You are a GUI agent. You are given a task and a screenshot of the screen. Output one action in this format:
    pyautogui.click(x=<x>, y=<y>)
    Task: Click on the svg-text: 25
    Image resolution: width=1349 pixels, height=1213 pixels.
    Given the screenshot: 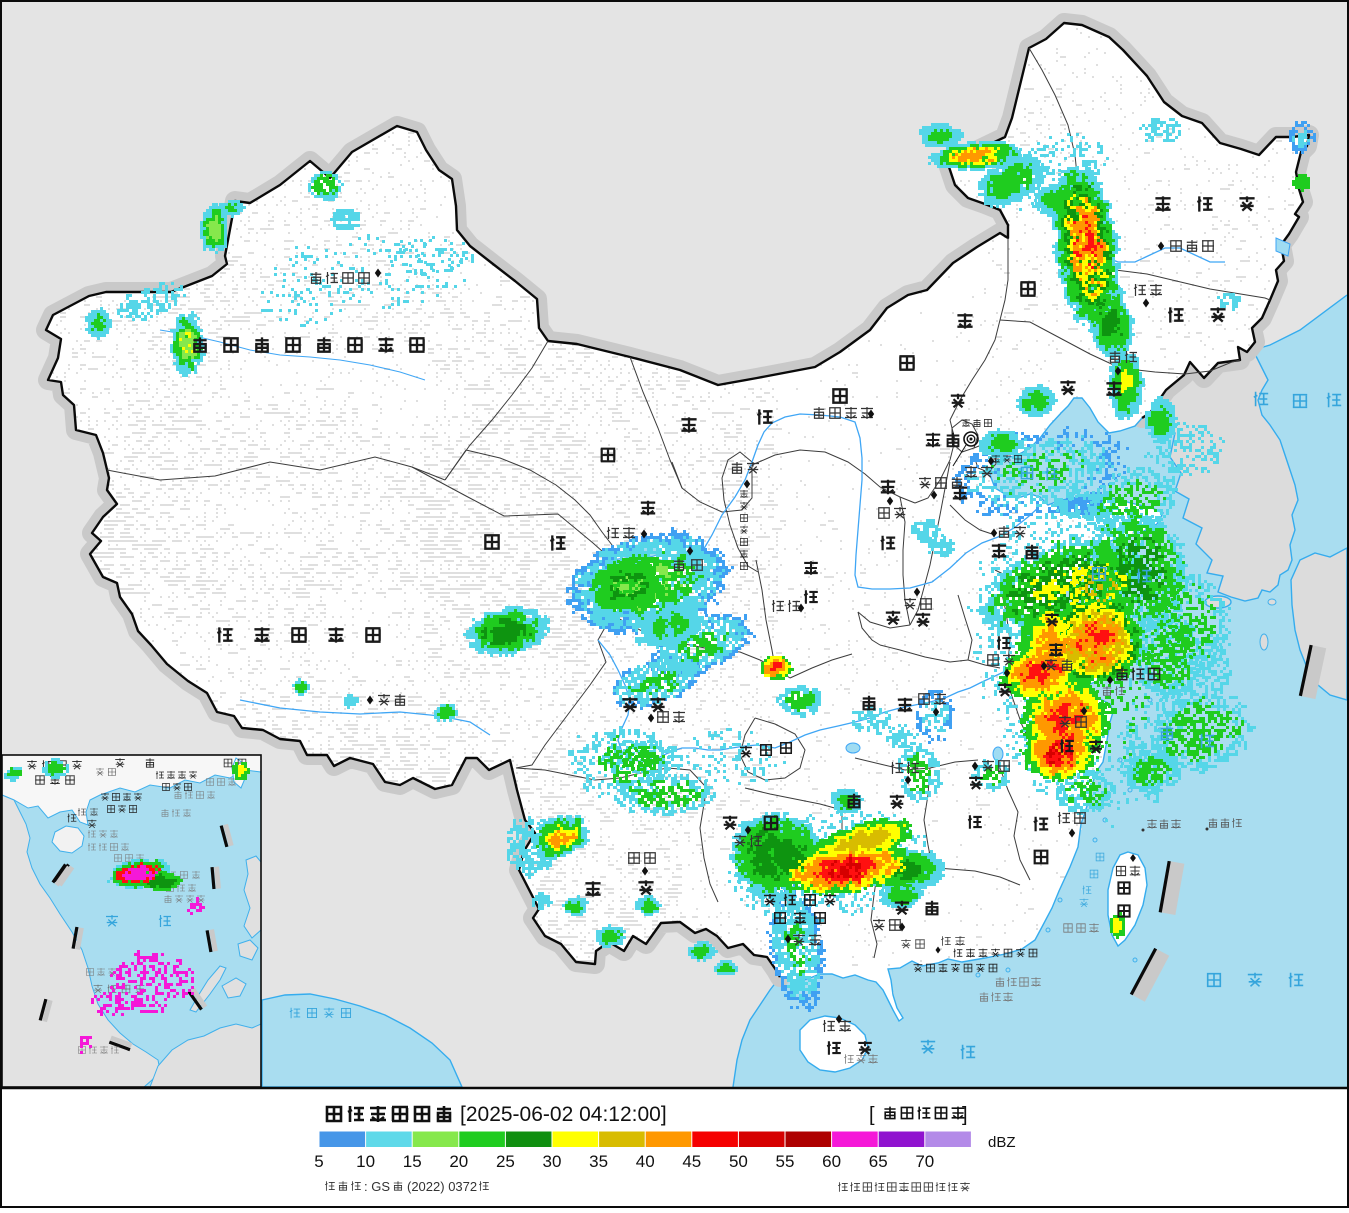 What is the action you would take?
    pyautogui.click(x=505, y=1161)
    